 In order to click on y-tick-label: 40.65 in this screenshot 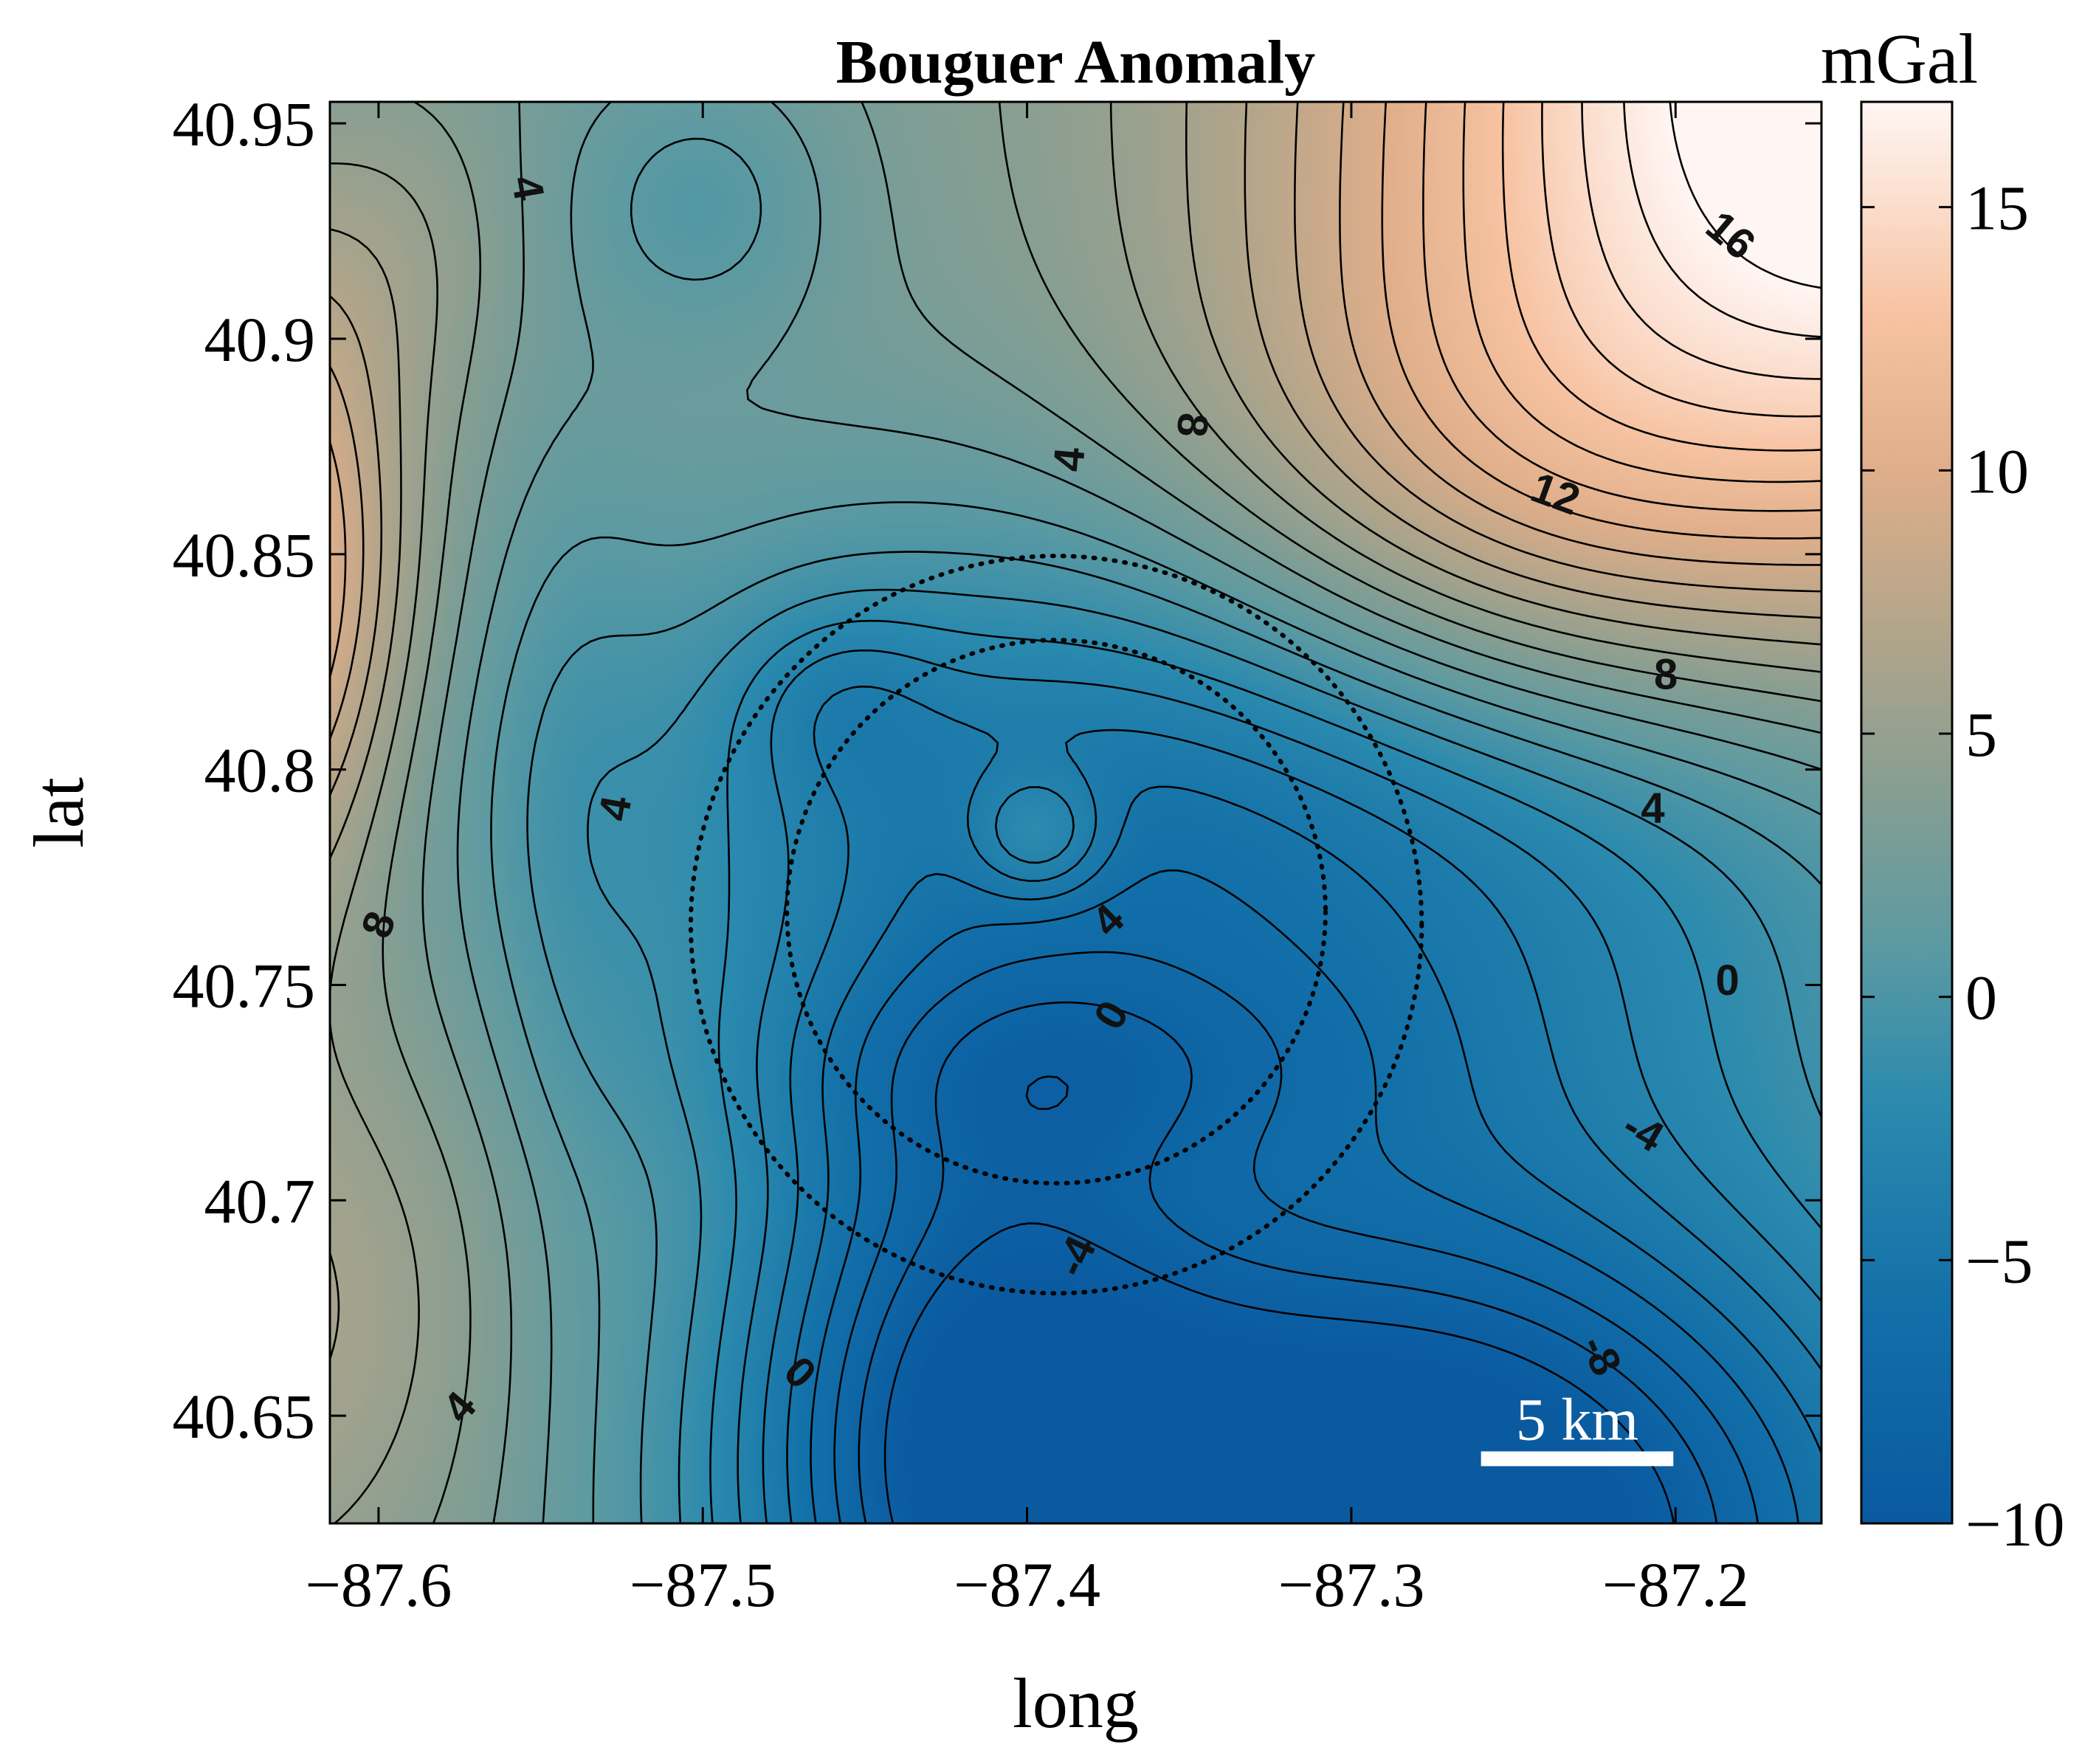, I will do `click(244, 1416)`.